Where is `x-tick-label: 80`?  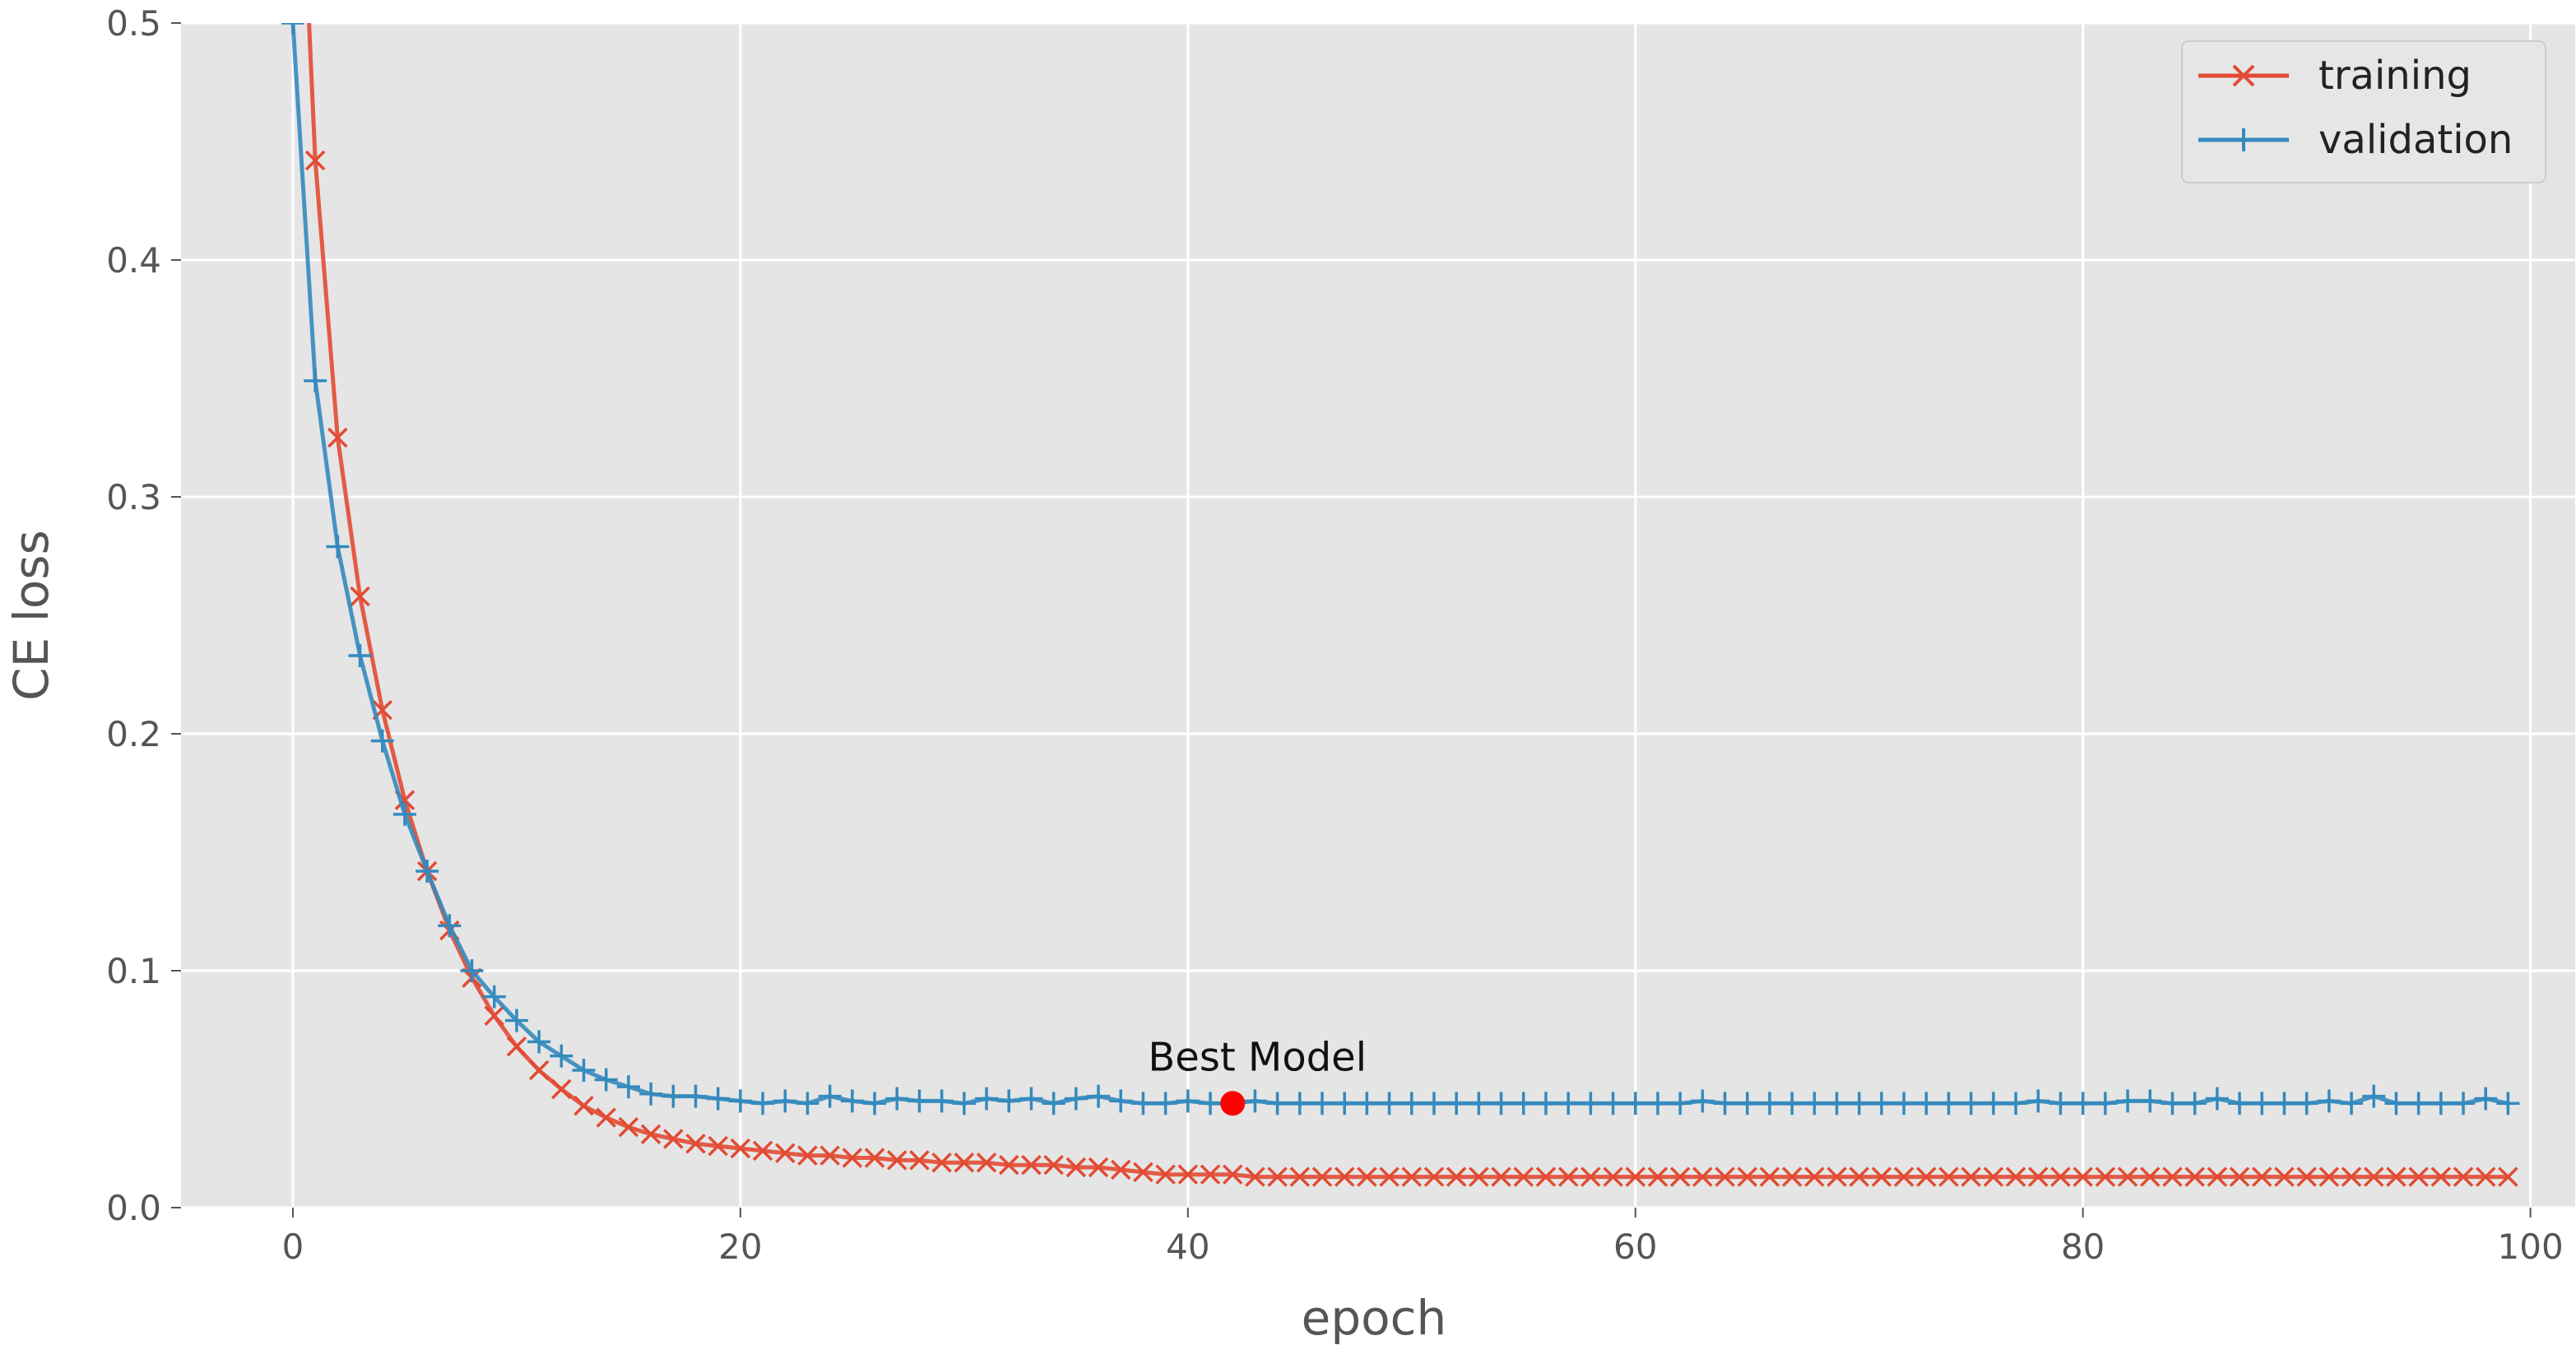 x-tick-label: 80 is located at coordinates (2083, 1247).